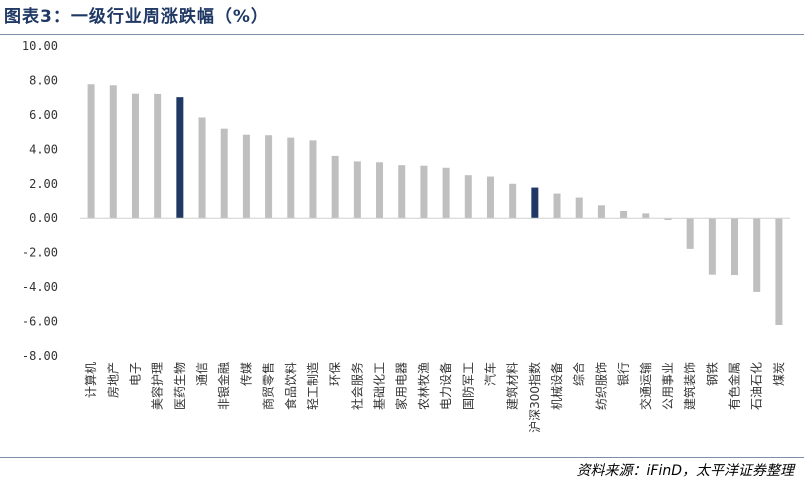 The height and width of the screenshot is (484, 804). What do you see at coordinates (245, 374) in the screenshot?
I see `x-category-label: 传媒` at bounding box center [245, 374].